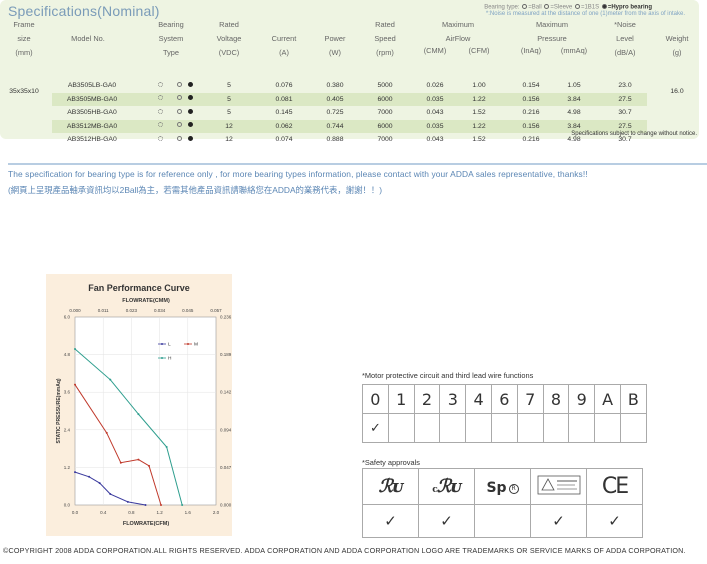  Describe the element at coordinates (196, 345) in the screenshot. I see `legend-label-M: M` at that location.